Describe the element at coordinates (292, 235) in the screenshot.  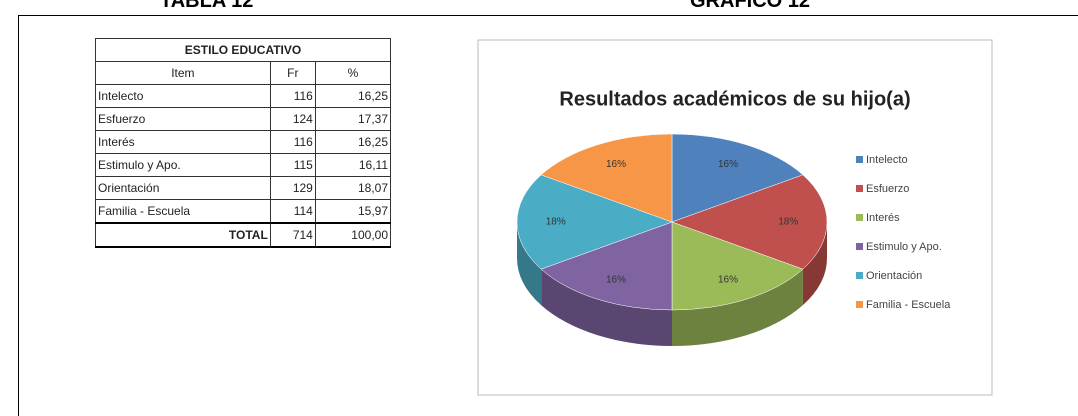
I see `total-cell: 714` at that location.